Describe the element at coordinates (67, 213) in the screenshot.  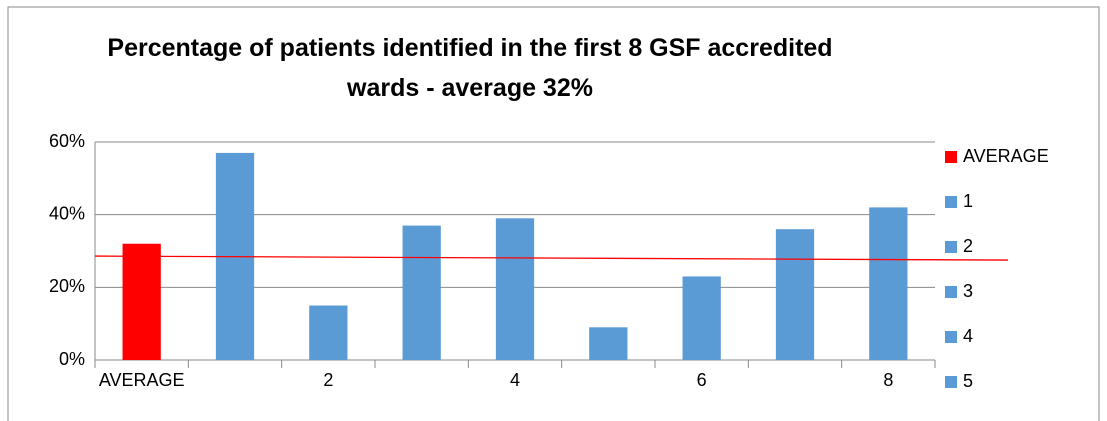
I see `y-tick-label: 40%` at that location.